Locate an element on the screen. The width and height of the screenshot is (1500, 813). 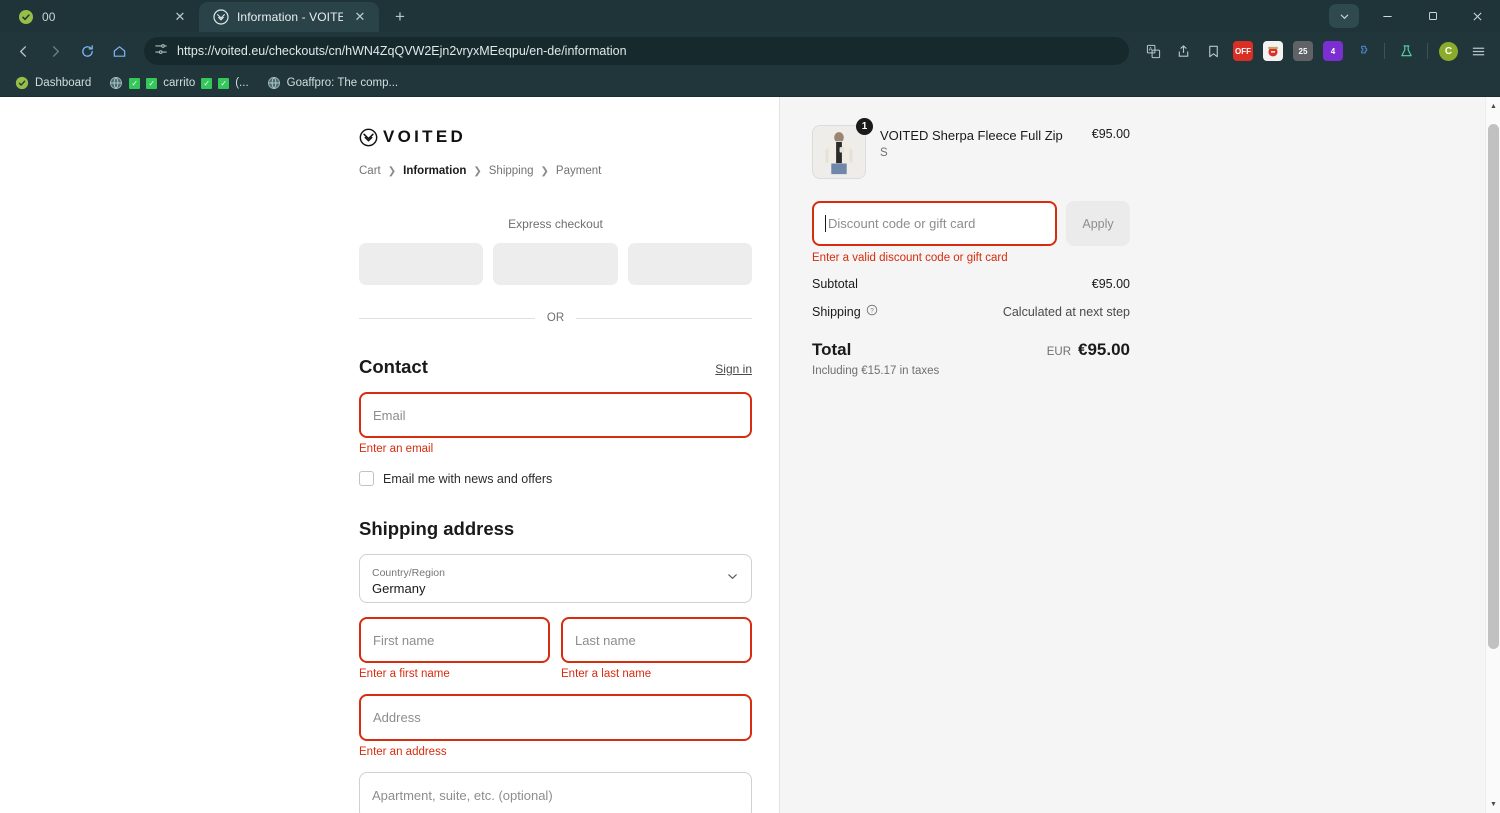
email-error: Enter an email is located at coordinates (396, 449).